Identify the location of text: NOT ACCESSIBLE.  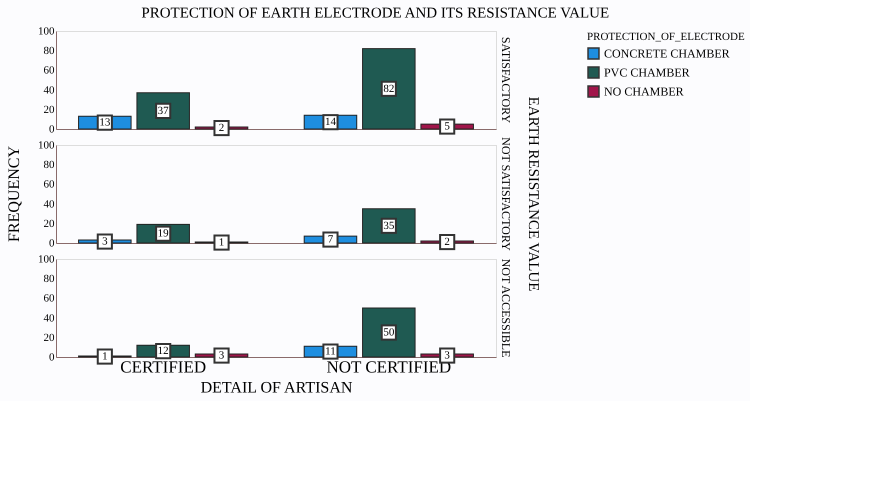
(506, 308).